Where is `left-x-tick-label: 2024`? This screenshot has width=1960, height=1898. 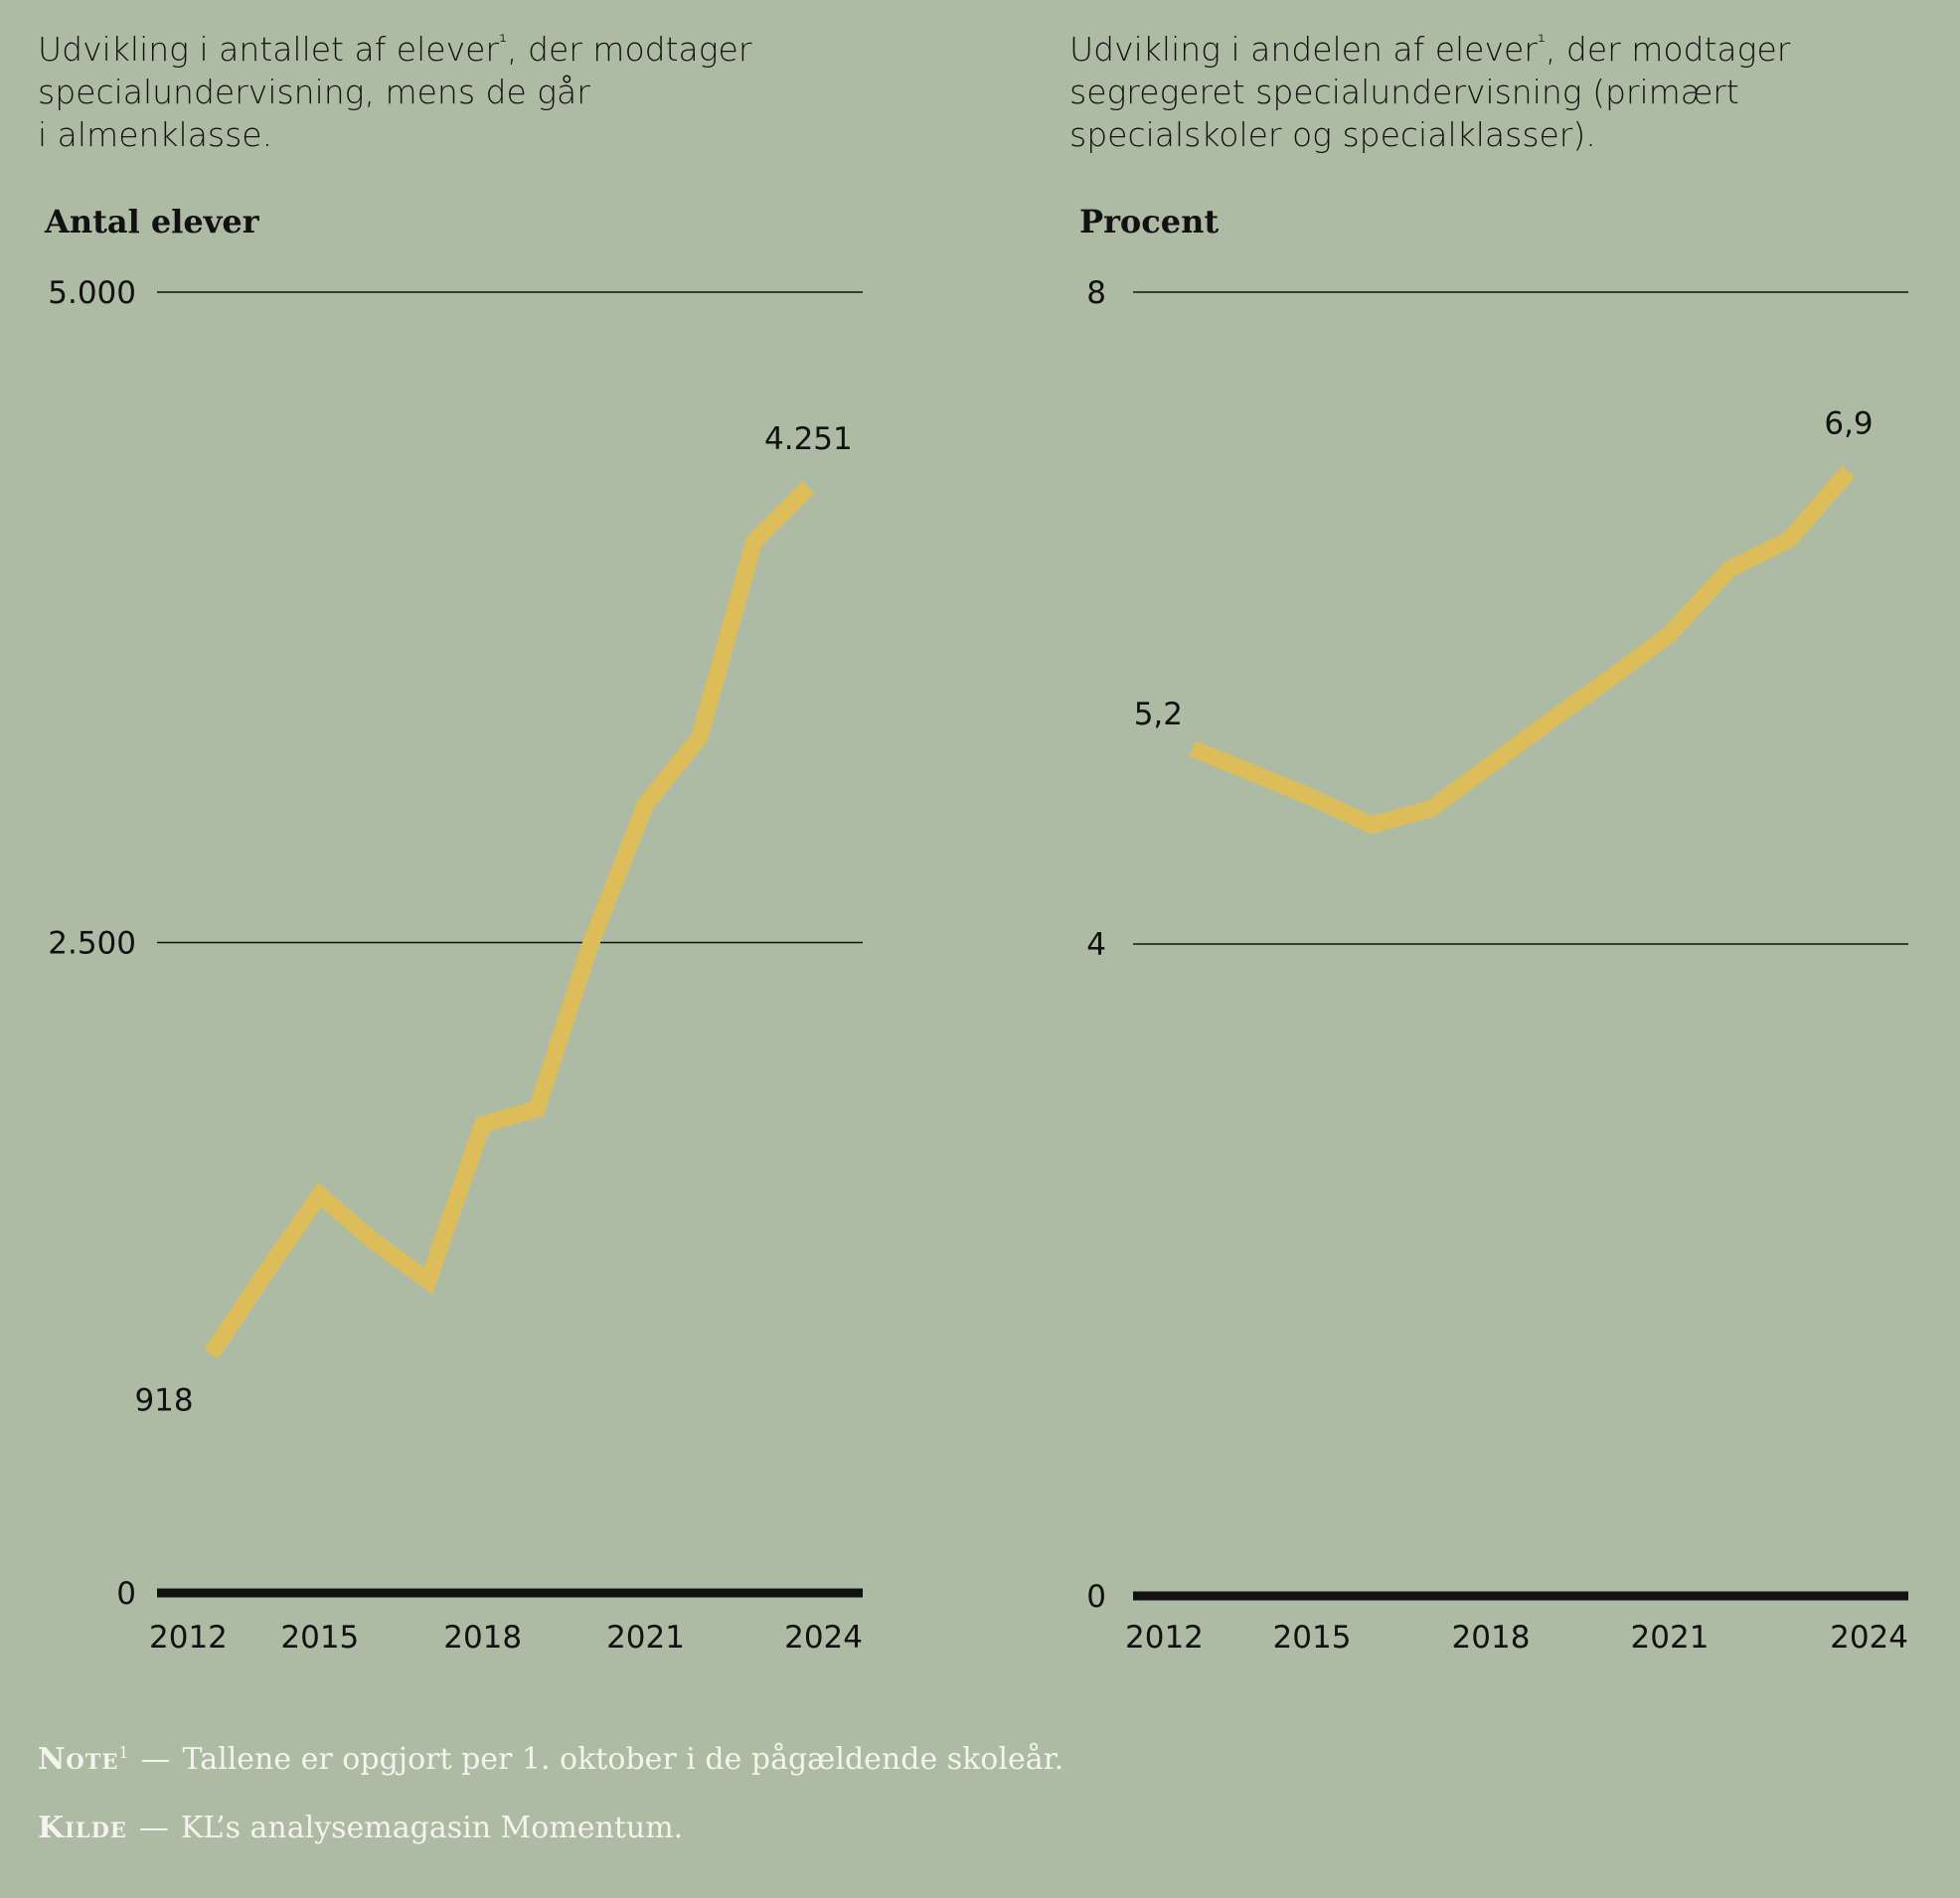 left-x-tick-label: 2024 is located at coordinates (823, 1638).